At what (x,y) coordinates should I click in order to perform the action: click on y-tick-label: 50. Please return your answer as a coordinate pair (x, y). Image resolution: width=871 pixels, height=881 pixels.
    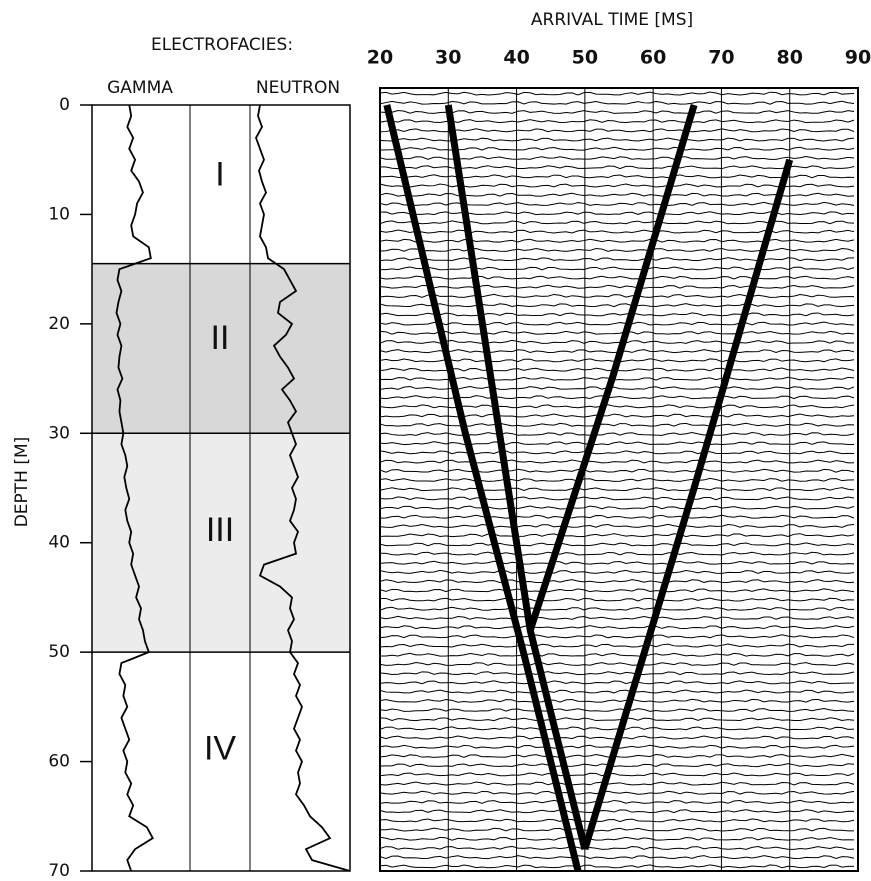
    Looking at the image, I should click on (59, 652).